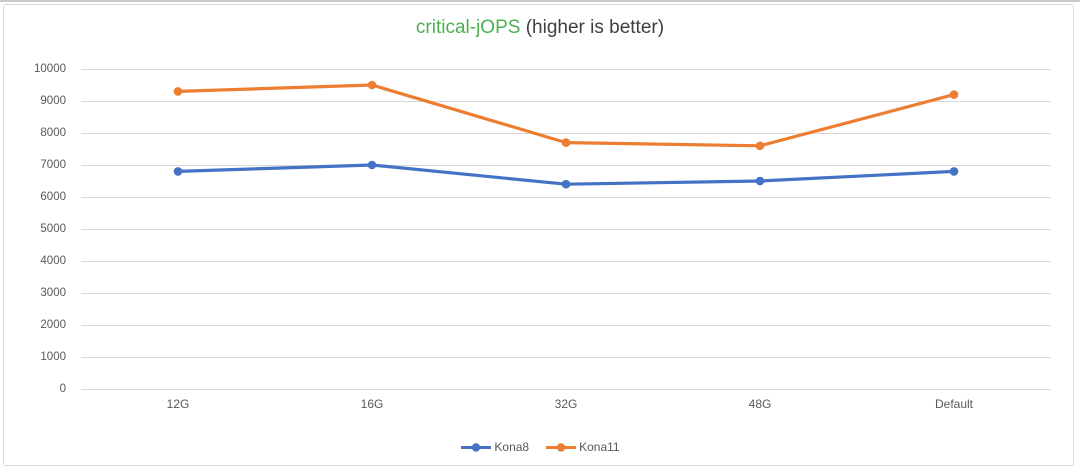 This screenshot has width=1080, height=474. I want to click on x-tick-label: 16G, so click(372, 404).